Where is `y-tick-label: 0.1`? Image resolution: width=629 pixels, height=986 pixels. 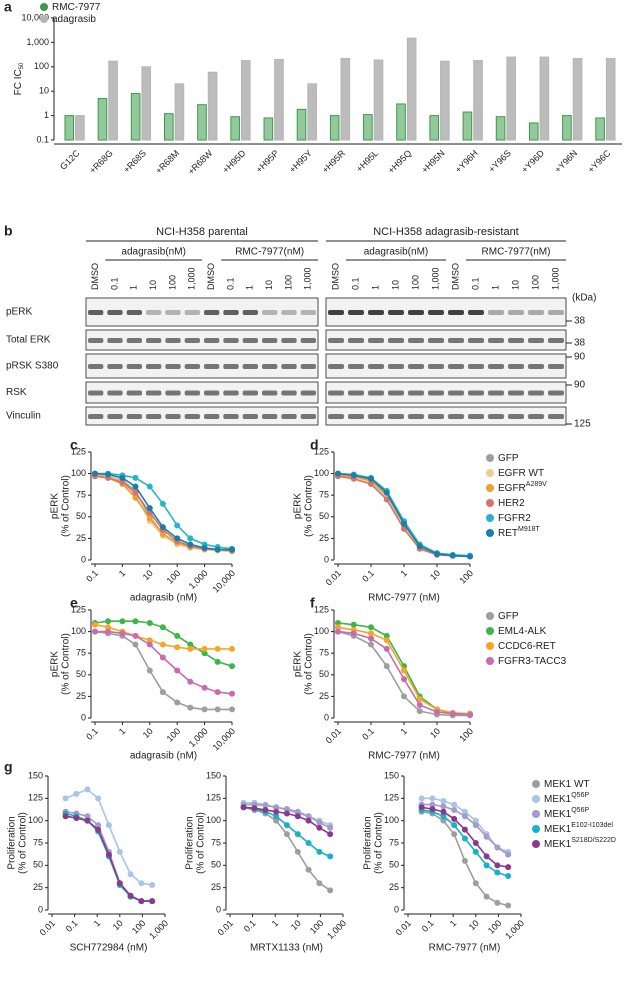
y-tick-label: 0.1 is located at coordinates (42, 139).